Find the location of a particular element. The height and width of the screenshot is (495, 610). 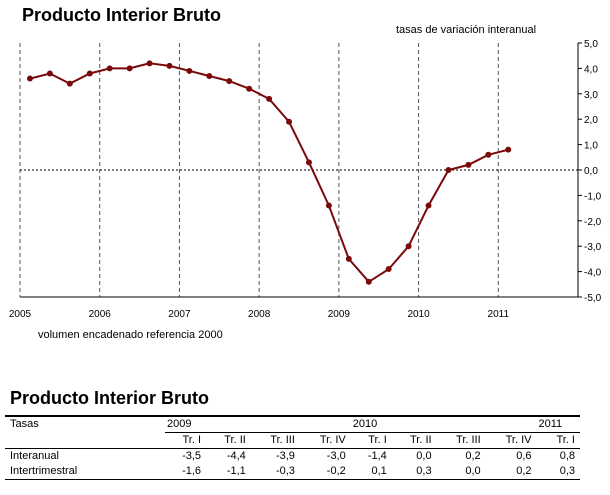

x-tick-label: 2006 is located at coordinates (100, 314).